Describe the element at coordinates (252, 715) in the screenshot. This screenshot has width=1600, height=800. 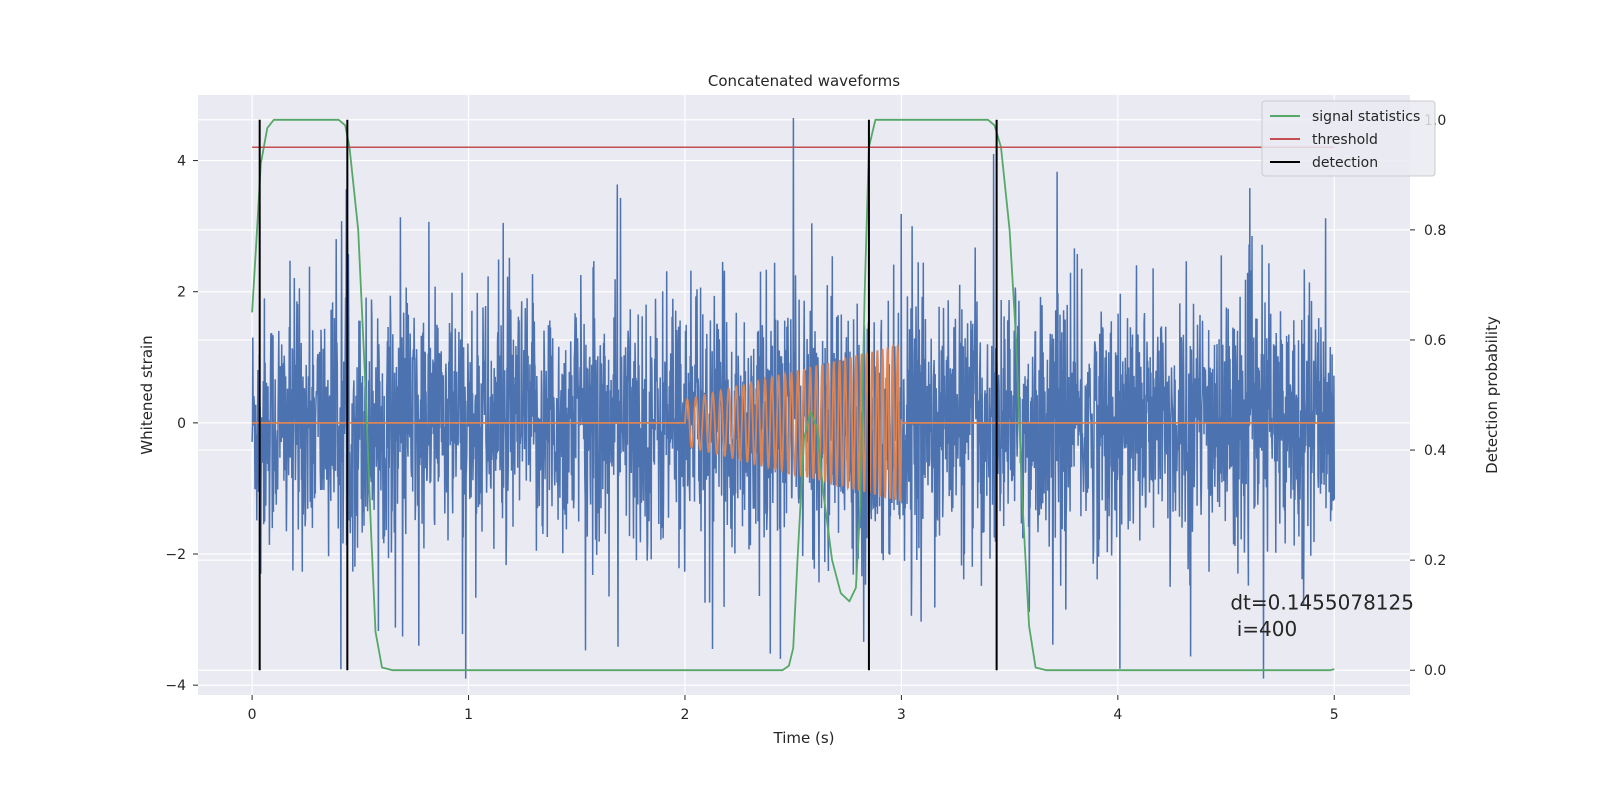
I see `x-tick-label: 0` at that location.